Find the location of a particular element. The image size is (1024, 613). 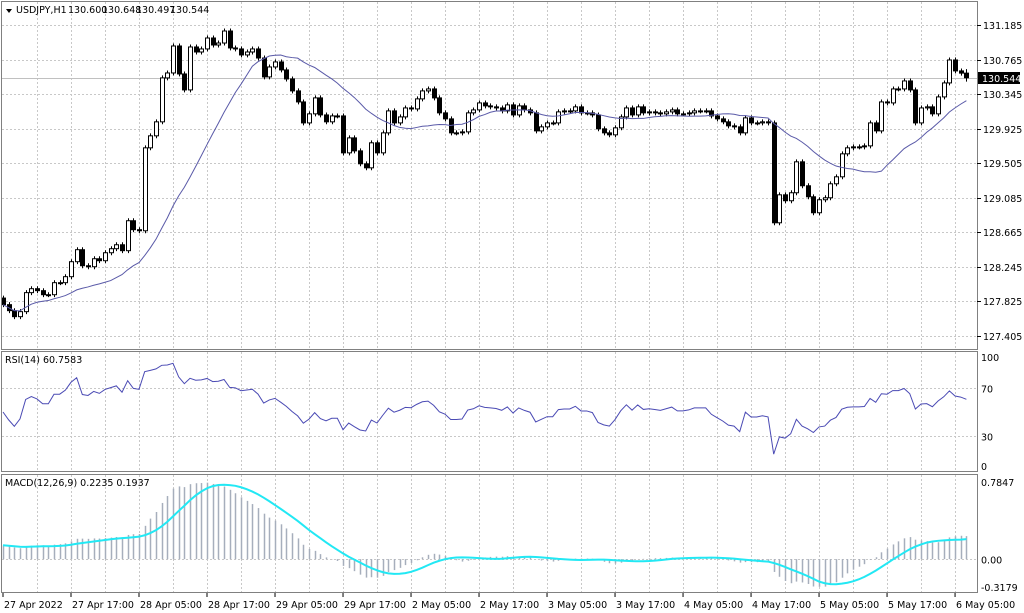

triangle-down-icon is located at coordinates (9, 11).